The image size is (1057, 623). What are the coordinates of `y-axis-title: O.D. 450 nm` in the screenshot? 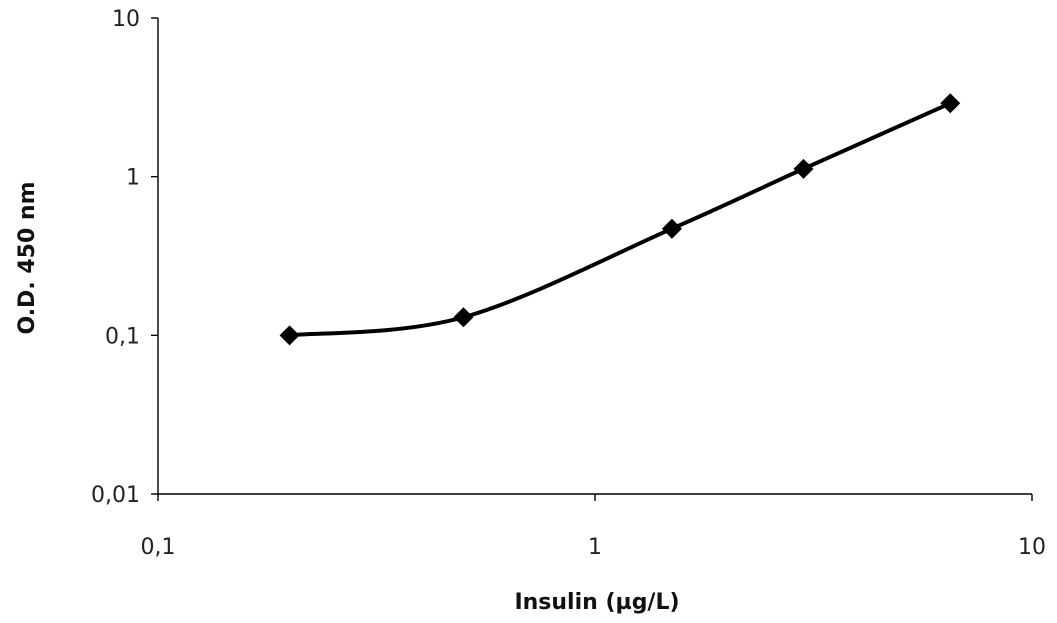 It's located at (27, 257).